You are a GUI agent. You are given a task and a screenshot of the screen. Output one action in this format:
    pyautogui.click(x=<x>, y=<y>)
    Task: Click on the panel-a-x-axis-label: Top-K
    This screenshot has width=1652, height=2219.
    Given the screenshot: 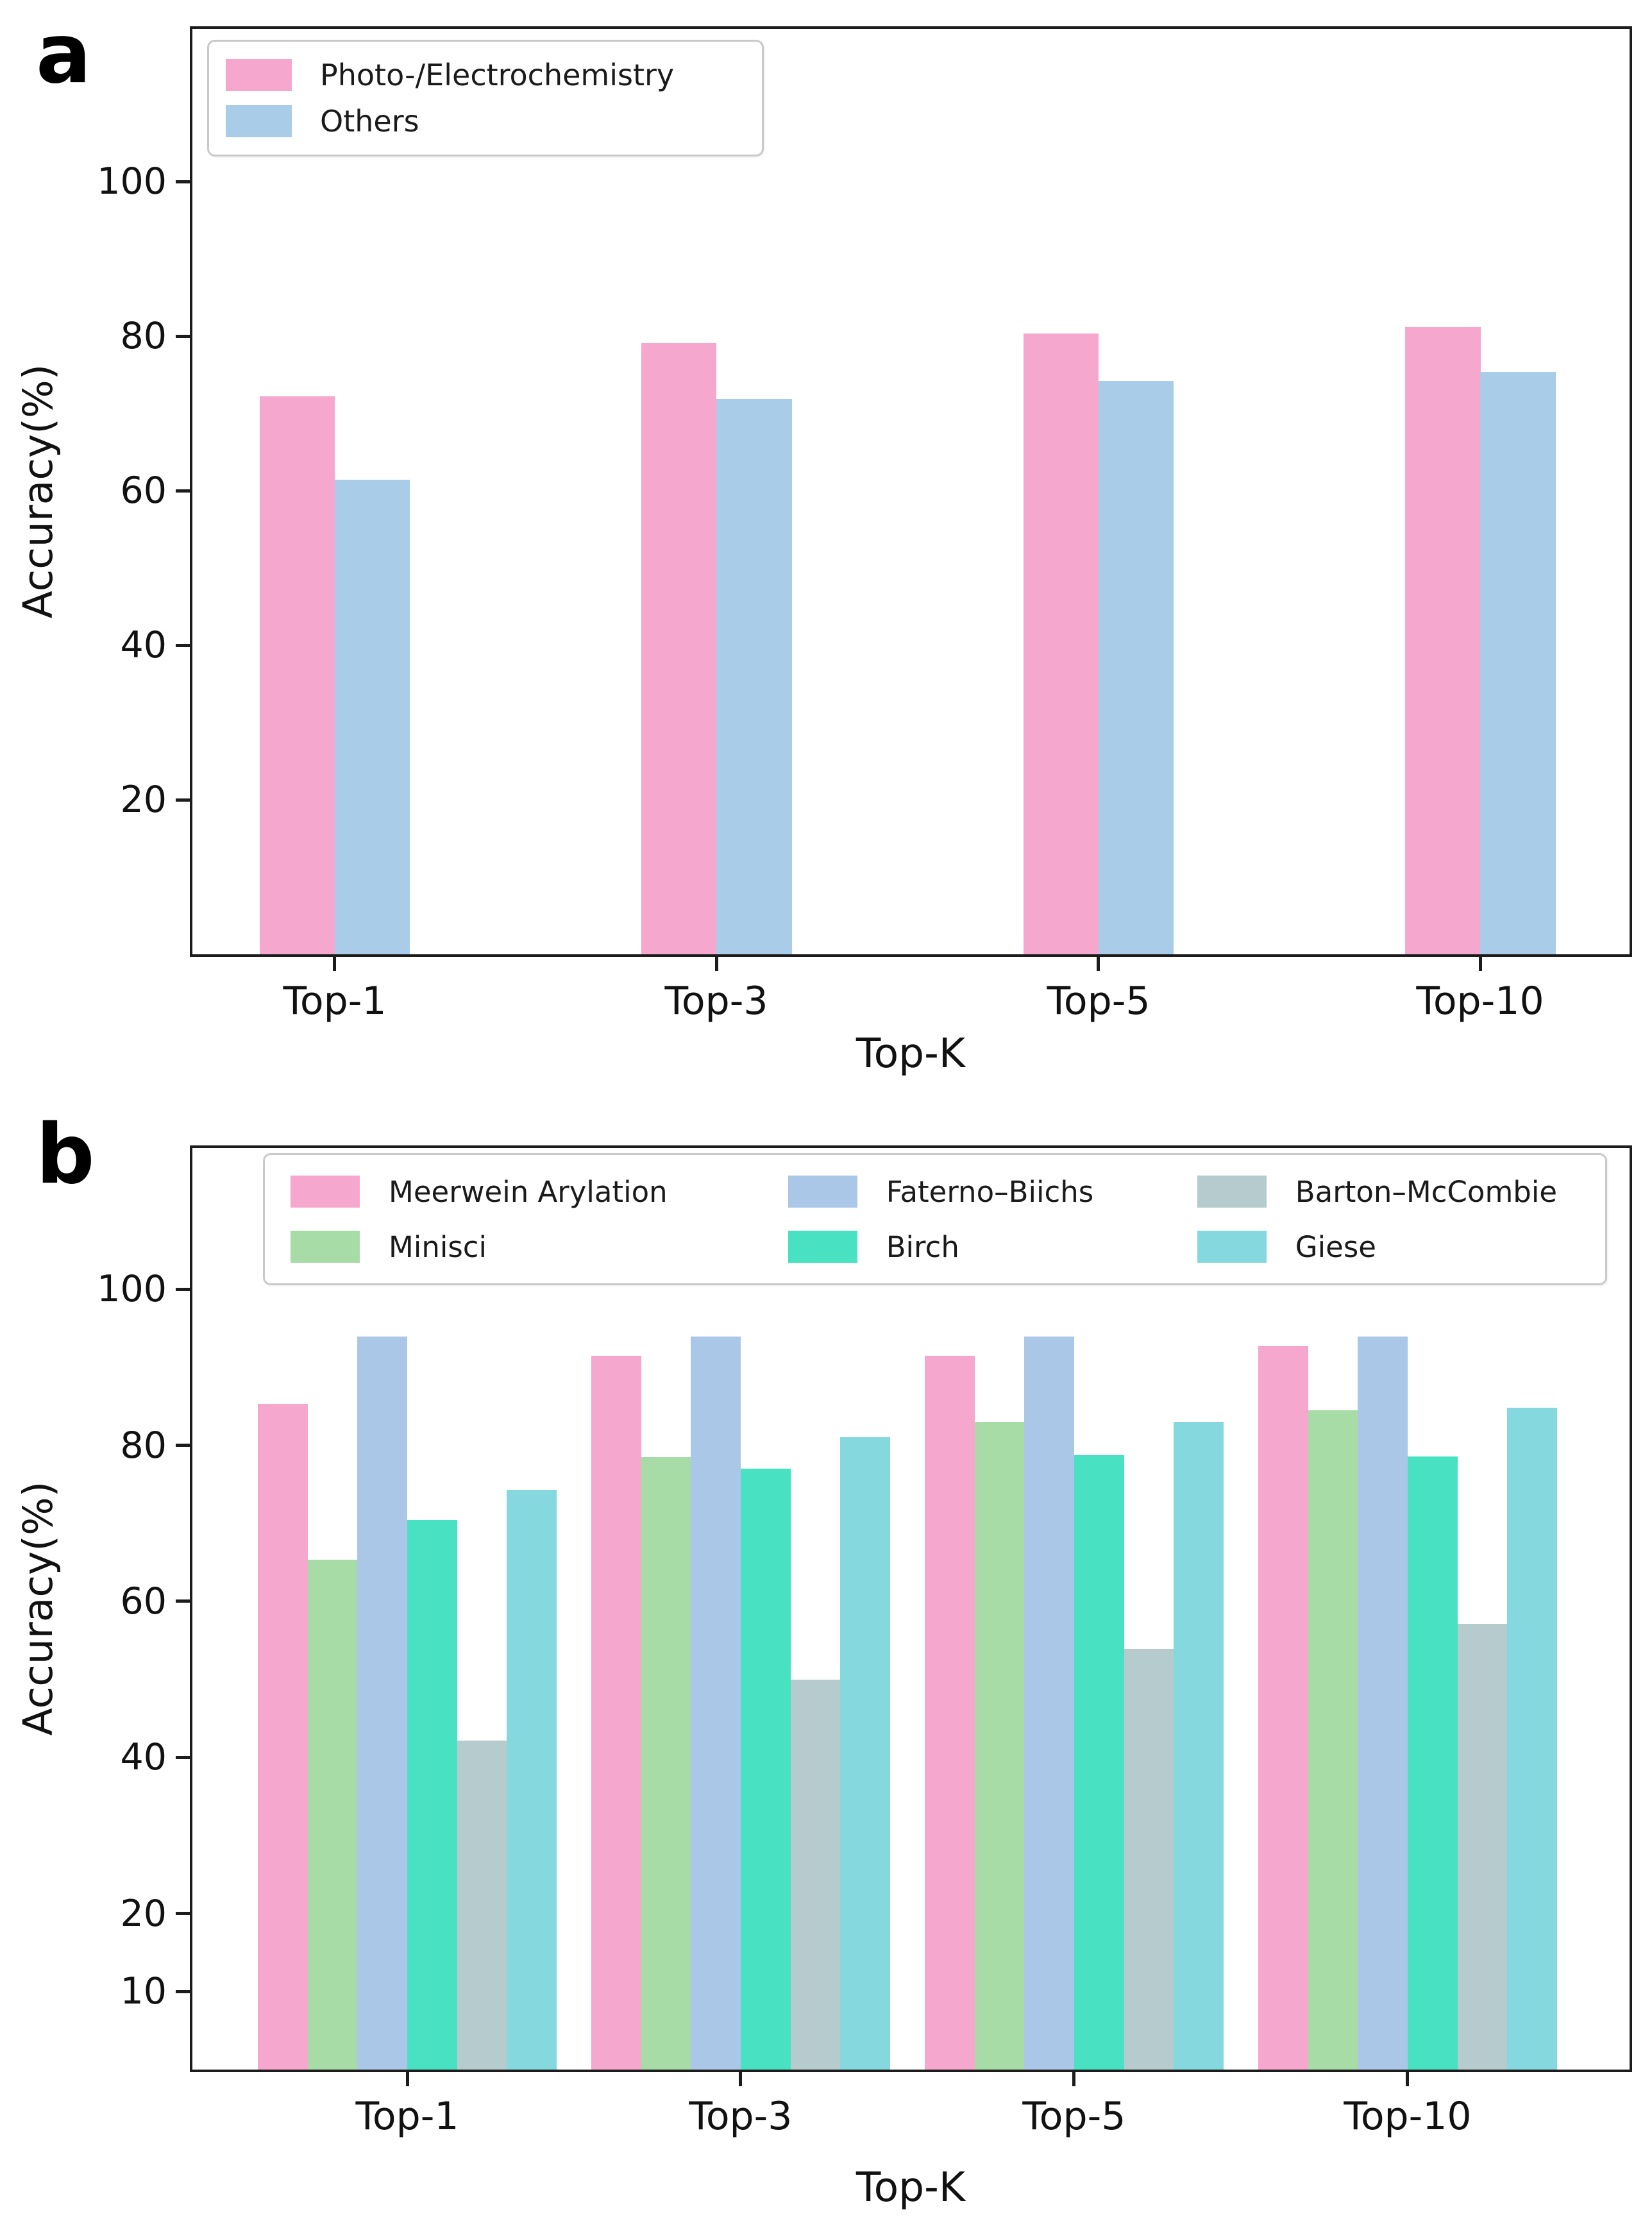 What is the action you would take?
    pyautogui.click(x=911, y=1053)
    